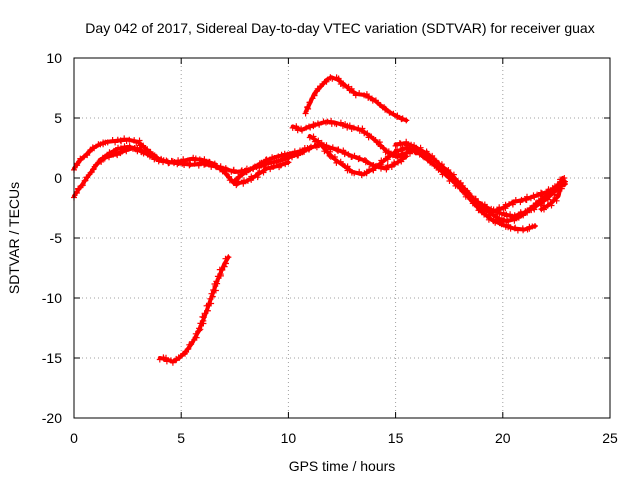 This screenshot has width=640, height=480. I want to click on x-tick-label: 15, so click(396, 438).